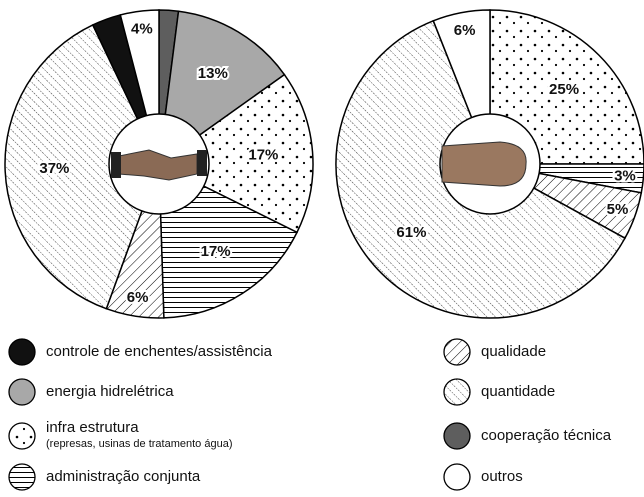  I want to click on icon-fist, so click(484, 164).